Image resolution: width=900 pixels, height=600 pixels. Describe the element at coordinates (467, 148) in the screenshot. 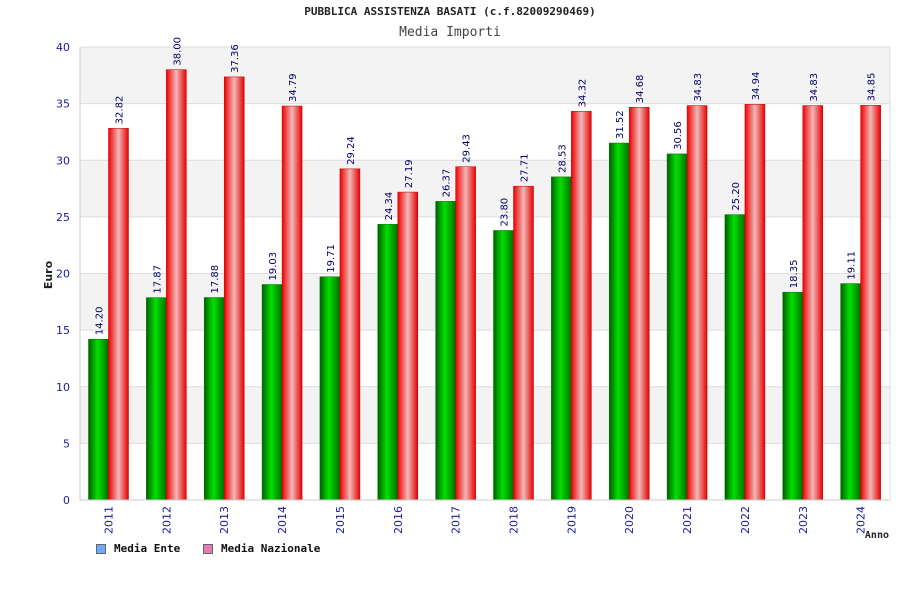

I see `data-label: 29.43` at that location.